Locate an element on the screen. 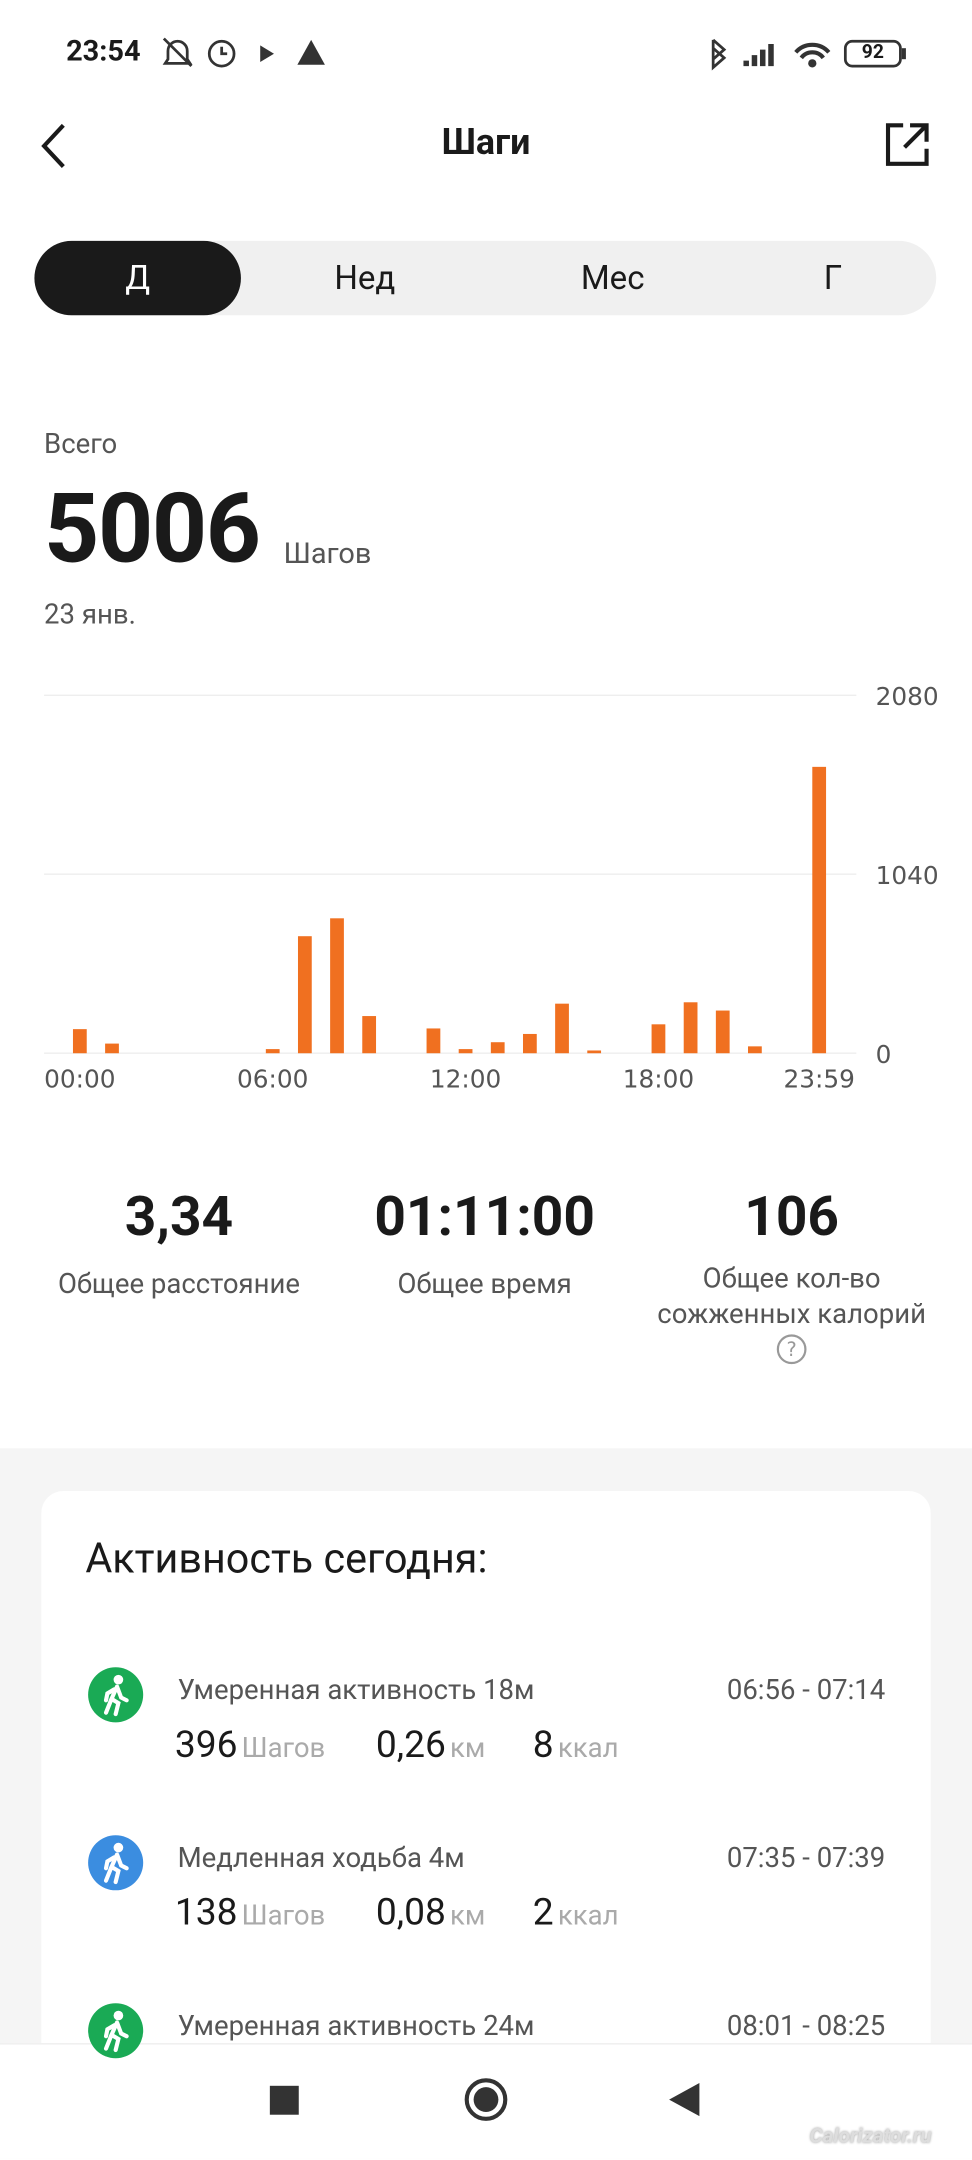 This screenshot has width=972, height=2160. stat-value: 106 is located at coordinates (792, 1216).